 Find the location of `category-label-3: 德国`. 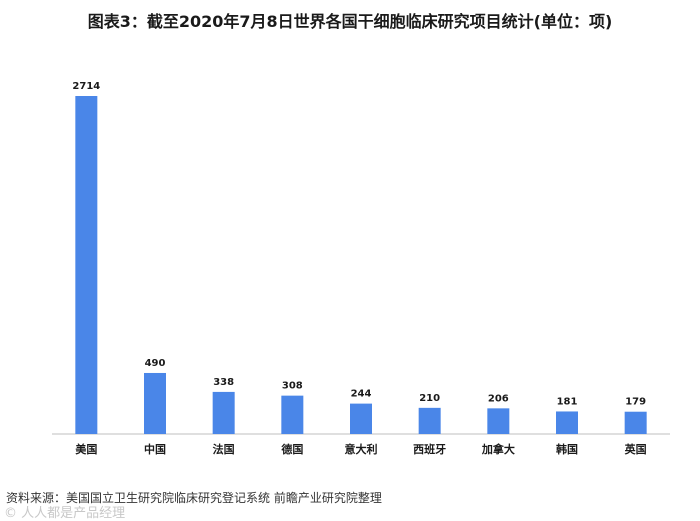

category-label-3: 德国 is located at coordinates (291, 449).